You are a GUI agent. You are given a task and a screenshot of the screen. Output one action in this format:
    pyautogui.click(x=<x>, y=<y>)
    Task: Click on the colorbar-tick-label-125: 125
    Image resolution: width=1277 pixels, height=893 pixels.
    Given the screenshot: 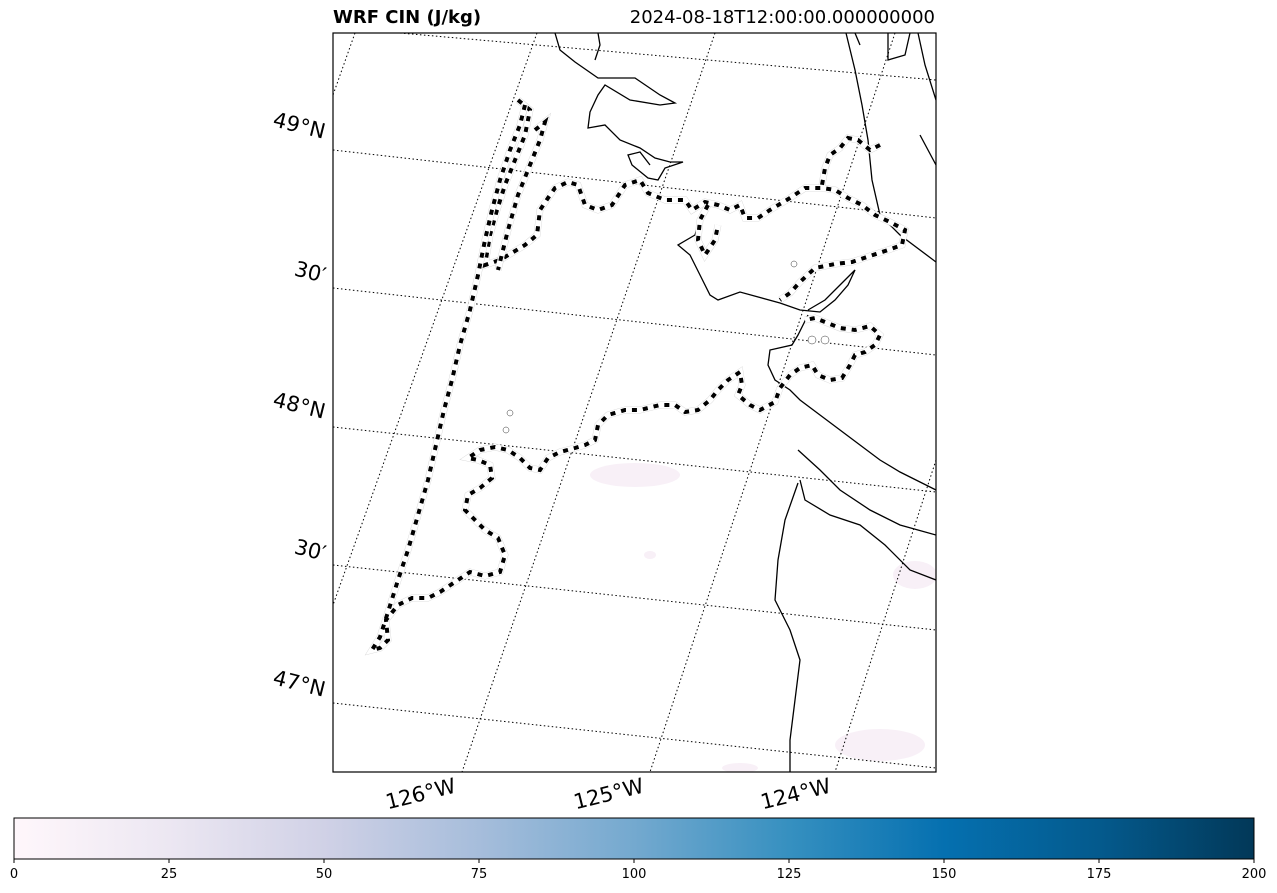 What is the action you would take?
    pyautogui.click(x=789, y=874)
    